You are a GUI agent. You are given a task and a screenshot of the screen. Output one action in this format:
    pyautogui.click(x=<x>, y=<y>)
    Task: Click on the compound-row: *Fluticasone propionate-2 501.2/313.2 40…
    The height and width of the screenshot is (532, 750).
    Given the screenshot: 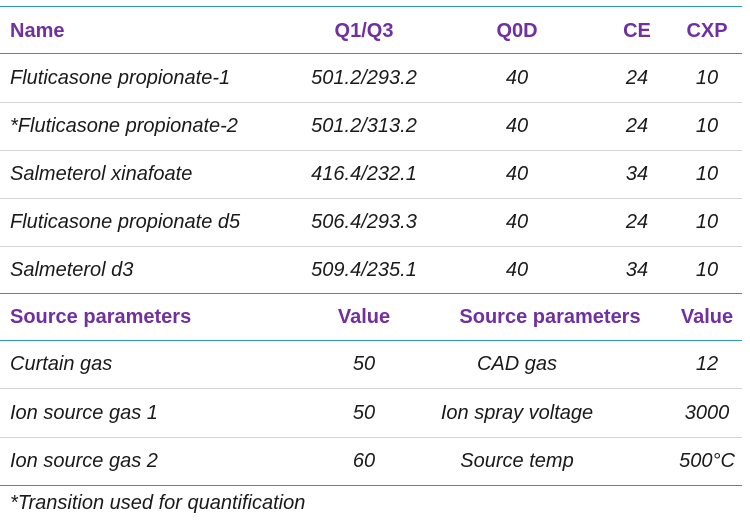 What is the action you would take?
    pyautogui.click(x=375, y=126)
    